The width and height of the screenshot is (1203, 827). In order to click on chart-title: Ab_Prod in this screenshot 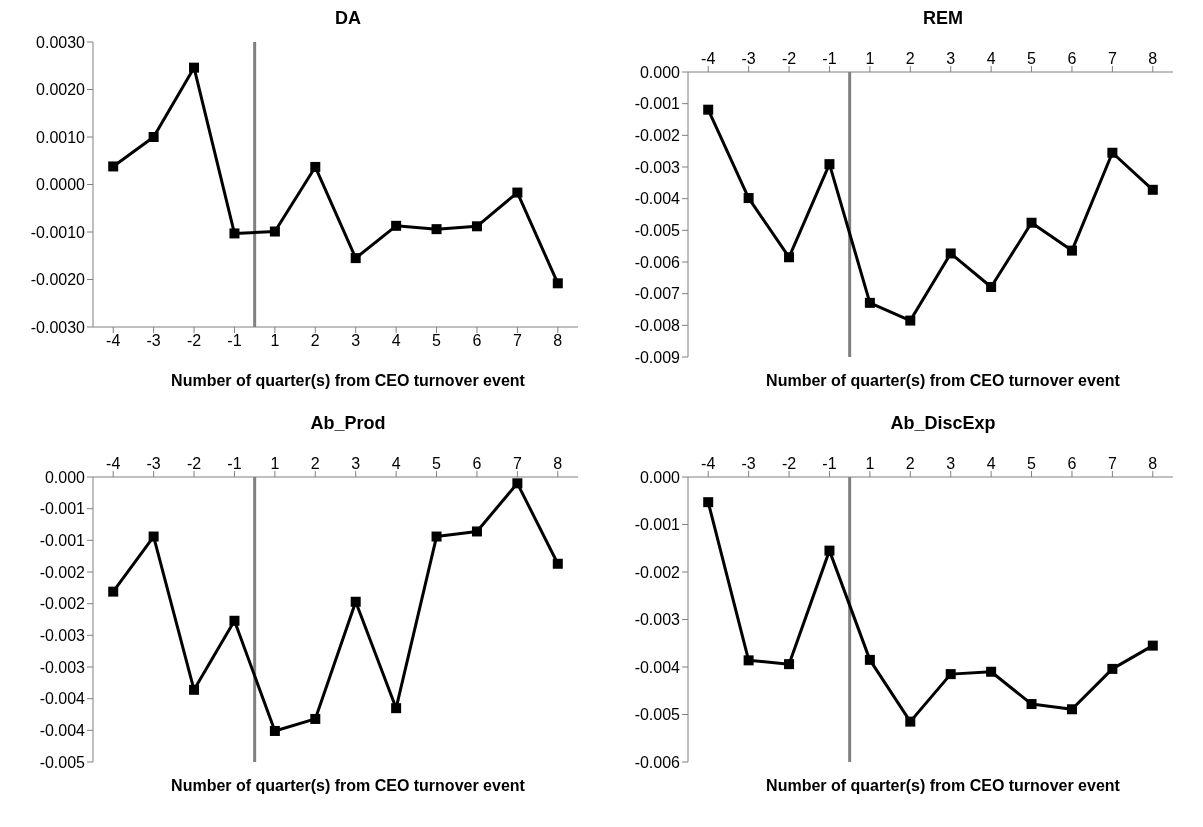, I will do `click(348, 424)`.